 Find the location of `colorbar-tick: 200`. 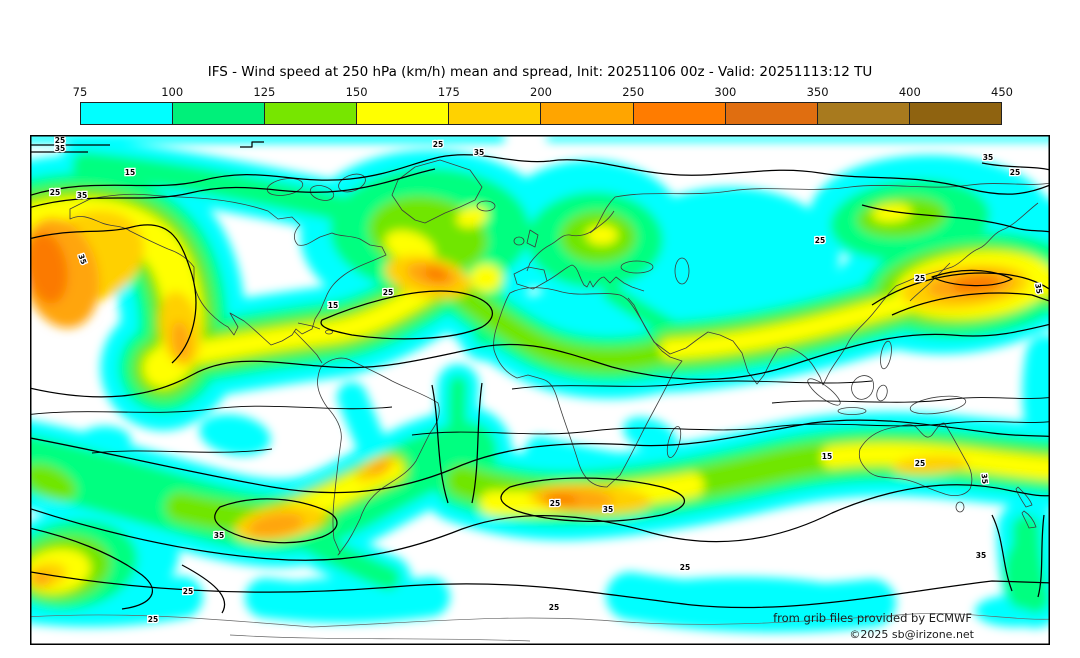

colorbar-tick: 200 is located at coordinates (541, 92).